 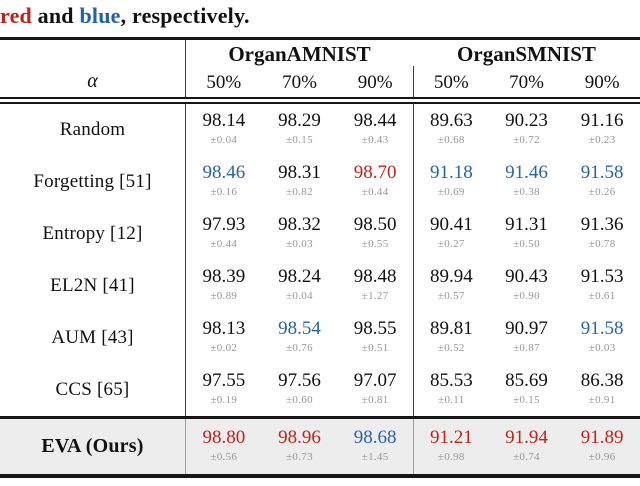 I want to click on result-cell: 91.94 ±0.74, so click(x=527, y=446).